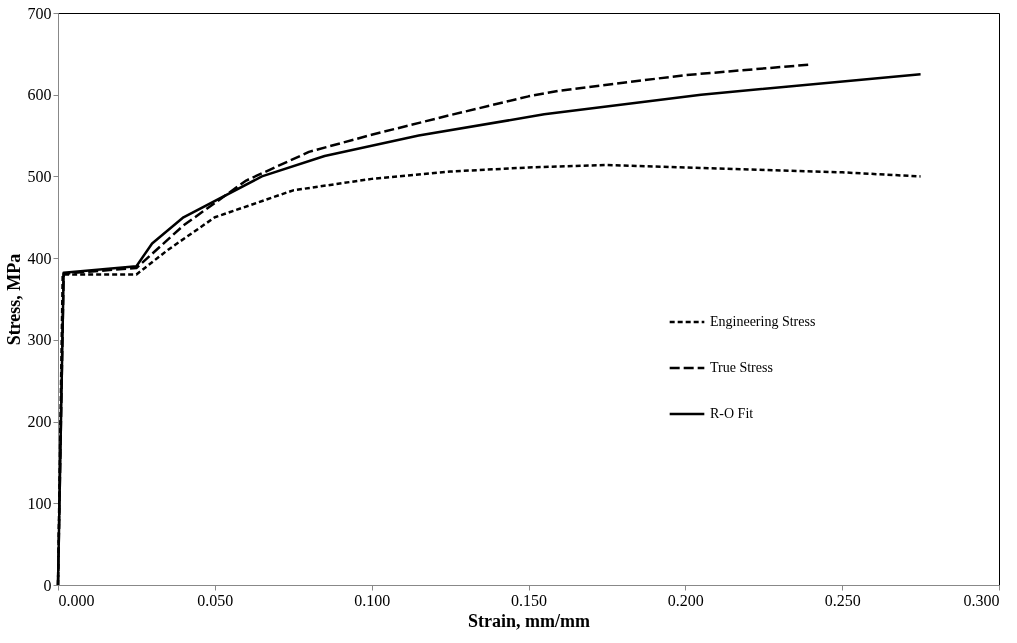 This screenshot has height=643, width=1017. What do you see at coordinates (39, 95) in the screenshot?
I see `y-tick-label: 600` at bounding box center [39, 95].